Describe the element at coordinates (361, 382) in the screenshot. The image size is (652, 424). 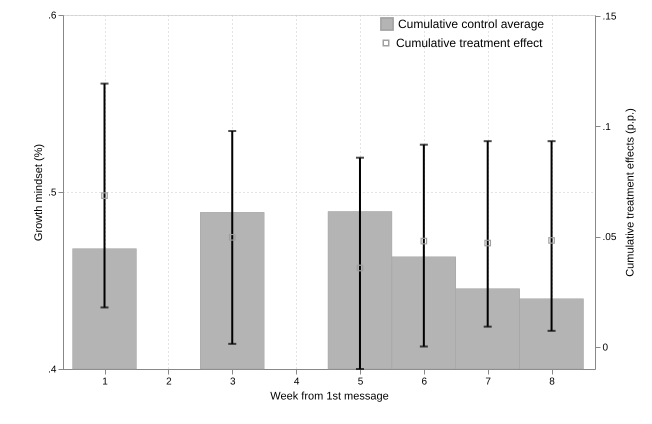
I see `x-tick-label: 5` at that location.